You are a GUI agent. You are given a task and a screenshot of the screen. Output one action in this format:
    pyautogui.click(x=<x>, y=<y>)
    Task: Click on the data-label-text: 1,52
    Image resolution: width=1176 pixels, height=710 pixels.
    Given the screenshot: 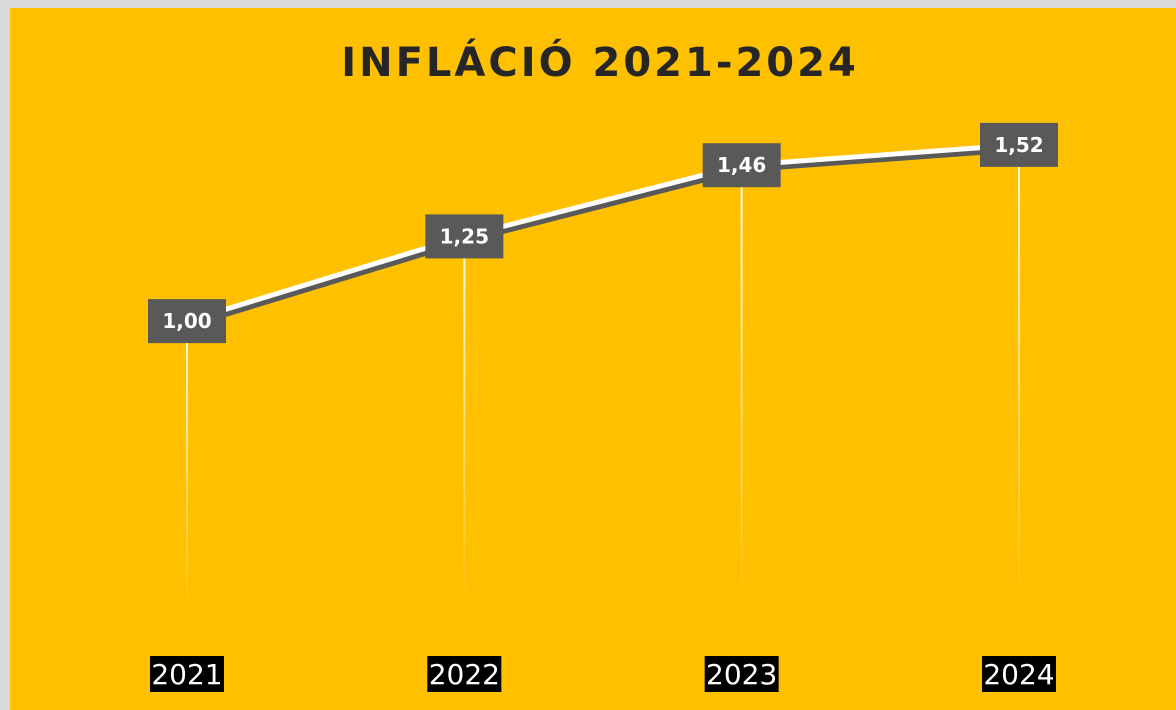 What is the action you would take?
    pyautogui.click(x=1018, y=145)
    